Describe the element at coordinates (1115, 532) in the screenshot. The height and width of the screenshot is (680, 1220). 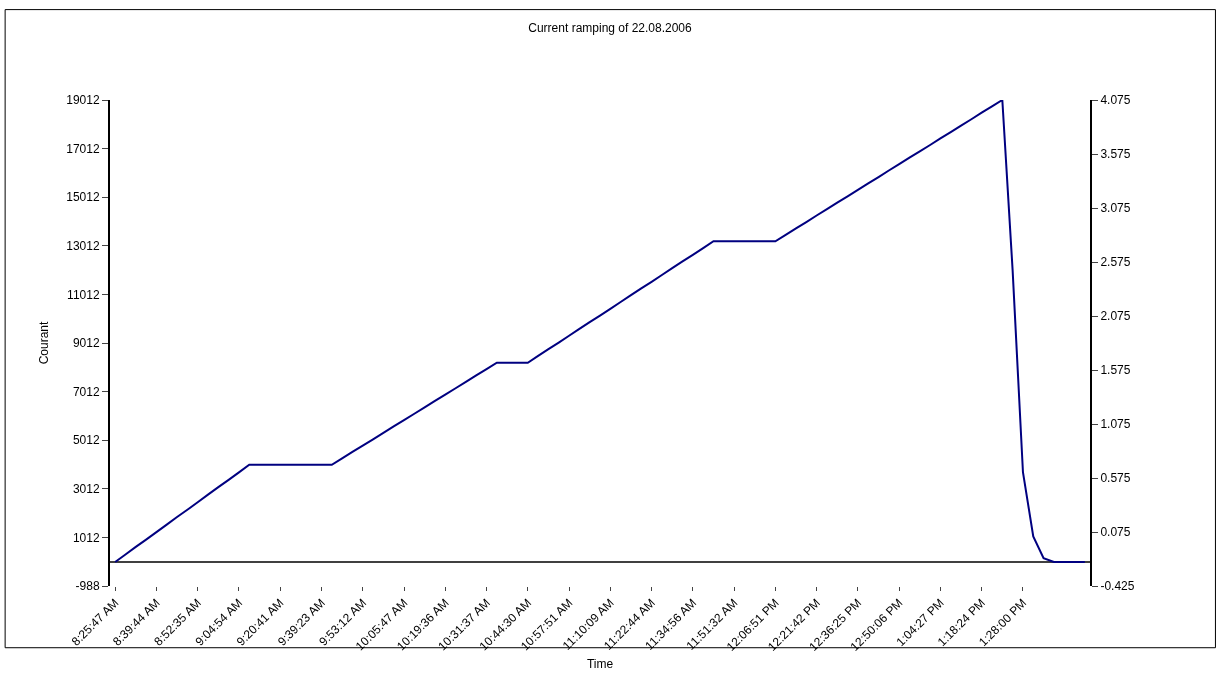
I see `y2-tick-label: 0.075` at that location.